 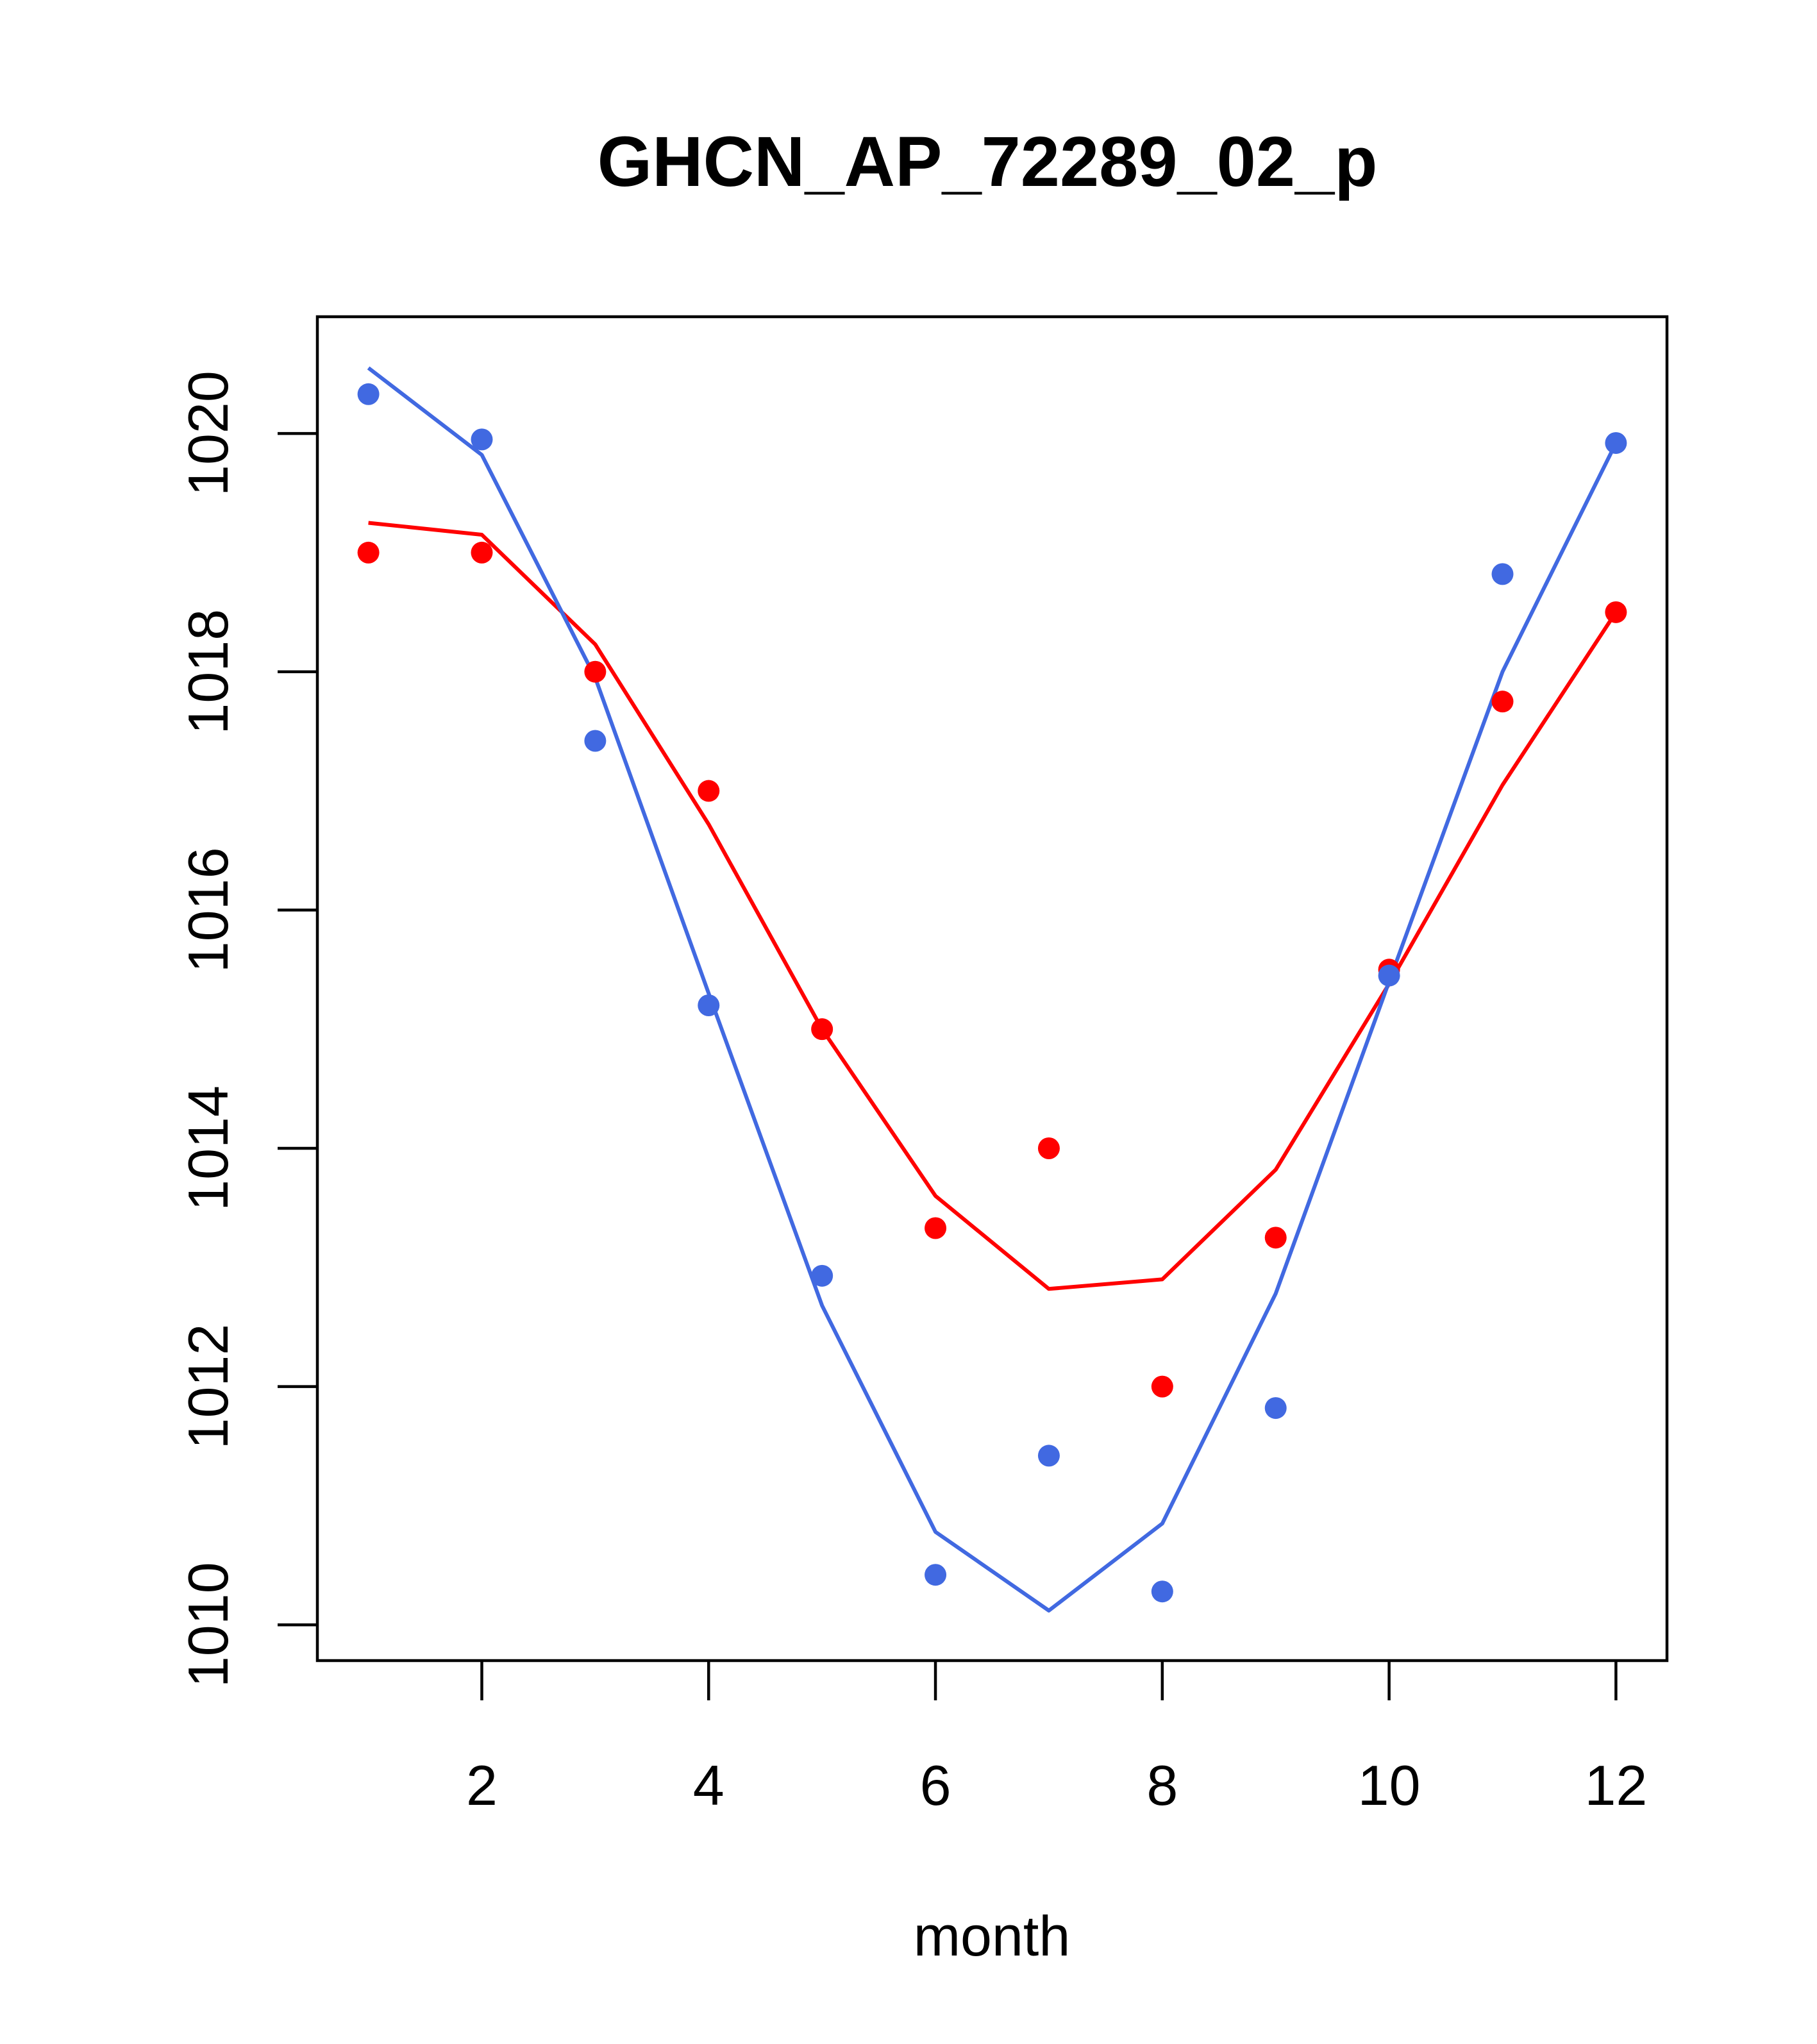 What do you see at coordinates (482, 1786) in the screenshot?
I see `x-tick-label: 2` at bounding box center [482, 1786].